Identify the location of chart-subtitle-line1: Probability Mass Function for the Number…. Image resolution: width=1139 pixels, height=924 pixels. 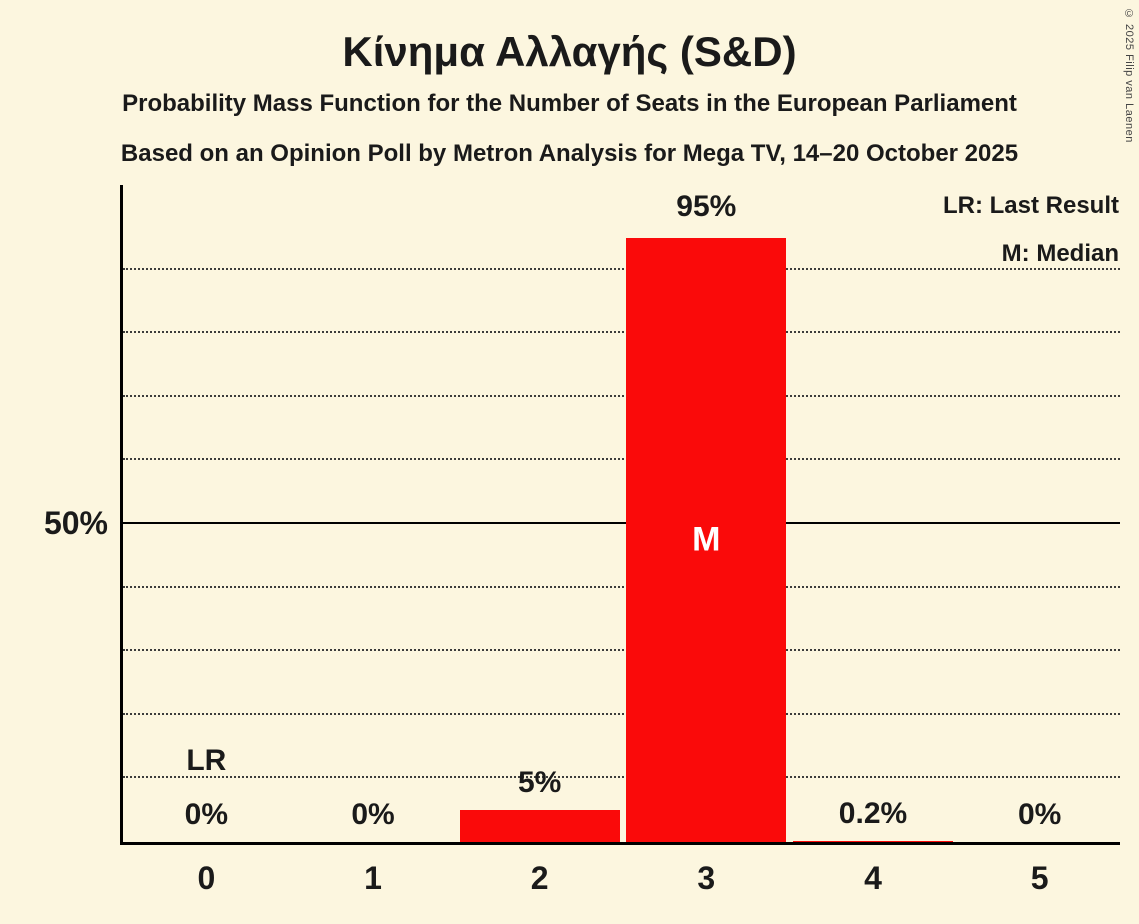
(569, 103).